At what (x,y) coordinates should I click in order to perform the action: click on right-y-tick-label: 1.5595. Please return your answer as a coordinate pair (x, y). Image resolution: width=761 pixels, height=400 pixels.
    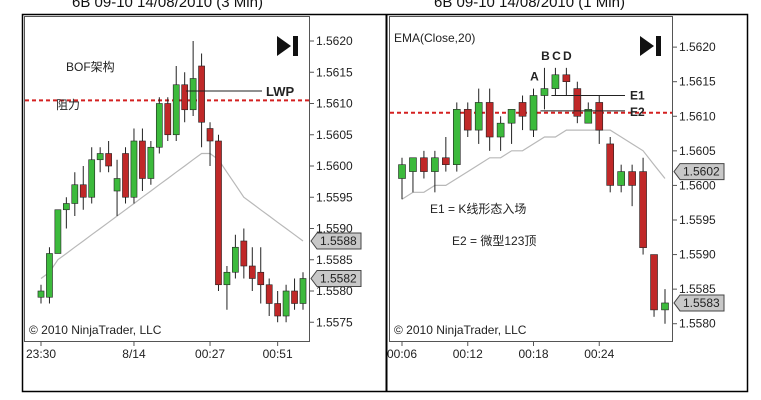
    Looking at the image, I should click on (697, 220).